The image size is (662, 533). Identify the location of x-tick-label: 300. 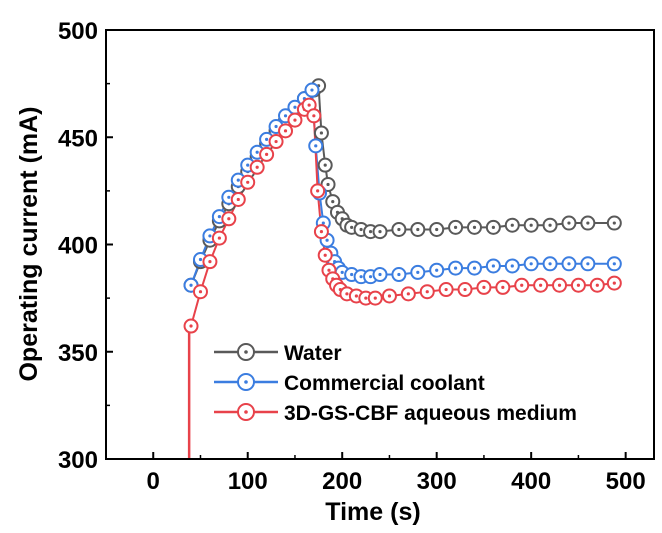
(437, 481).